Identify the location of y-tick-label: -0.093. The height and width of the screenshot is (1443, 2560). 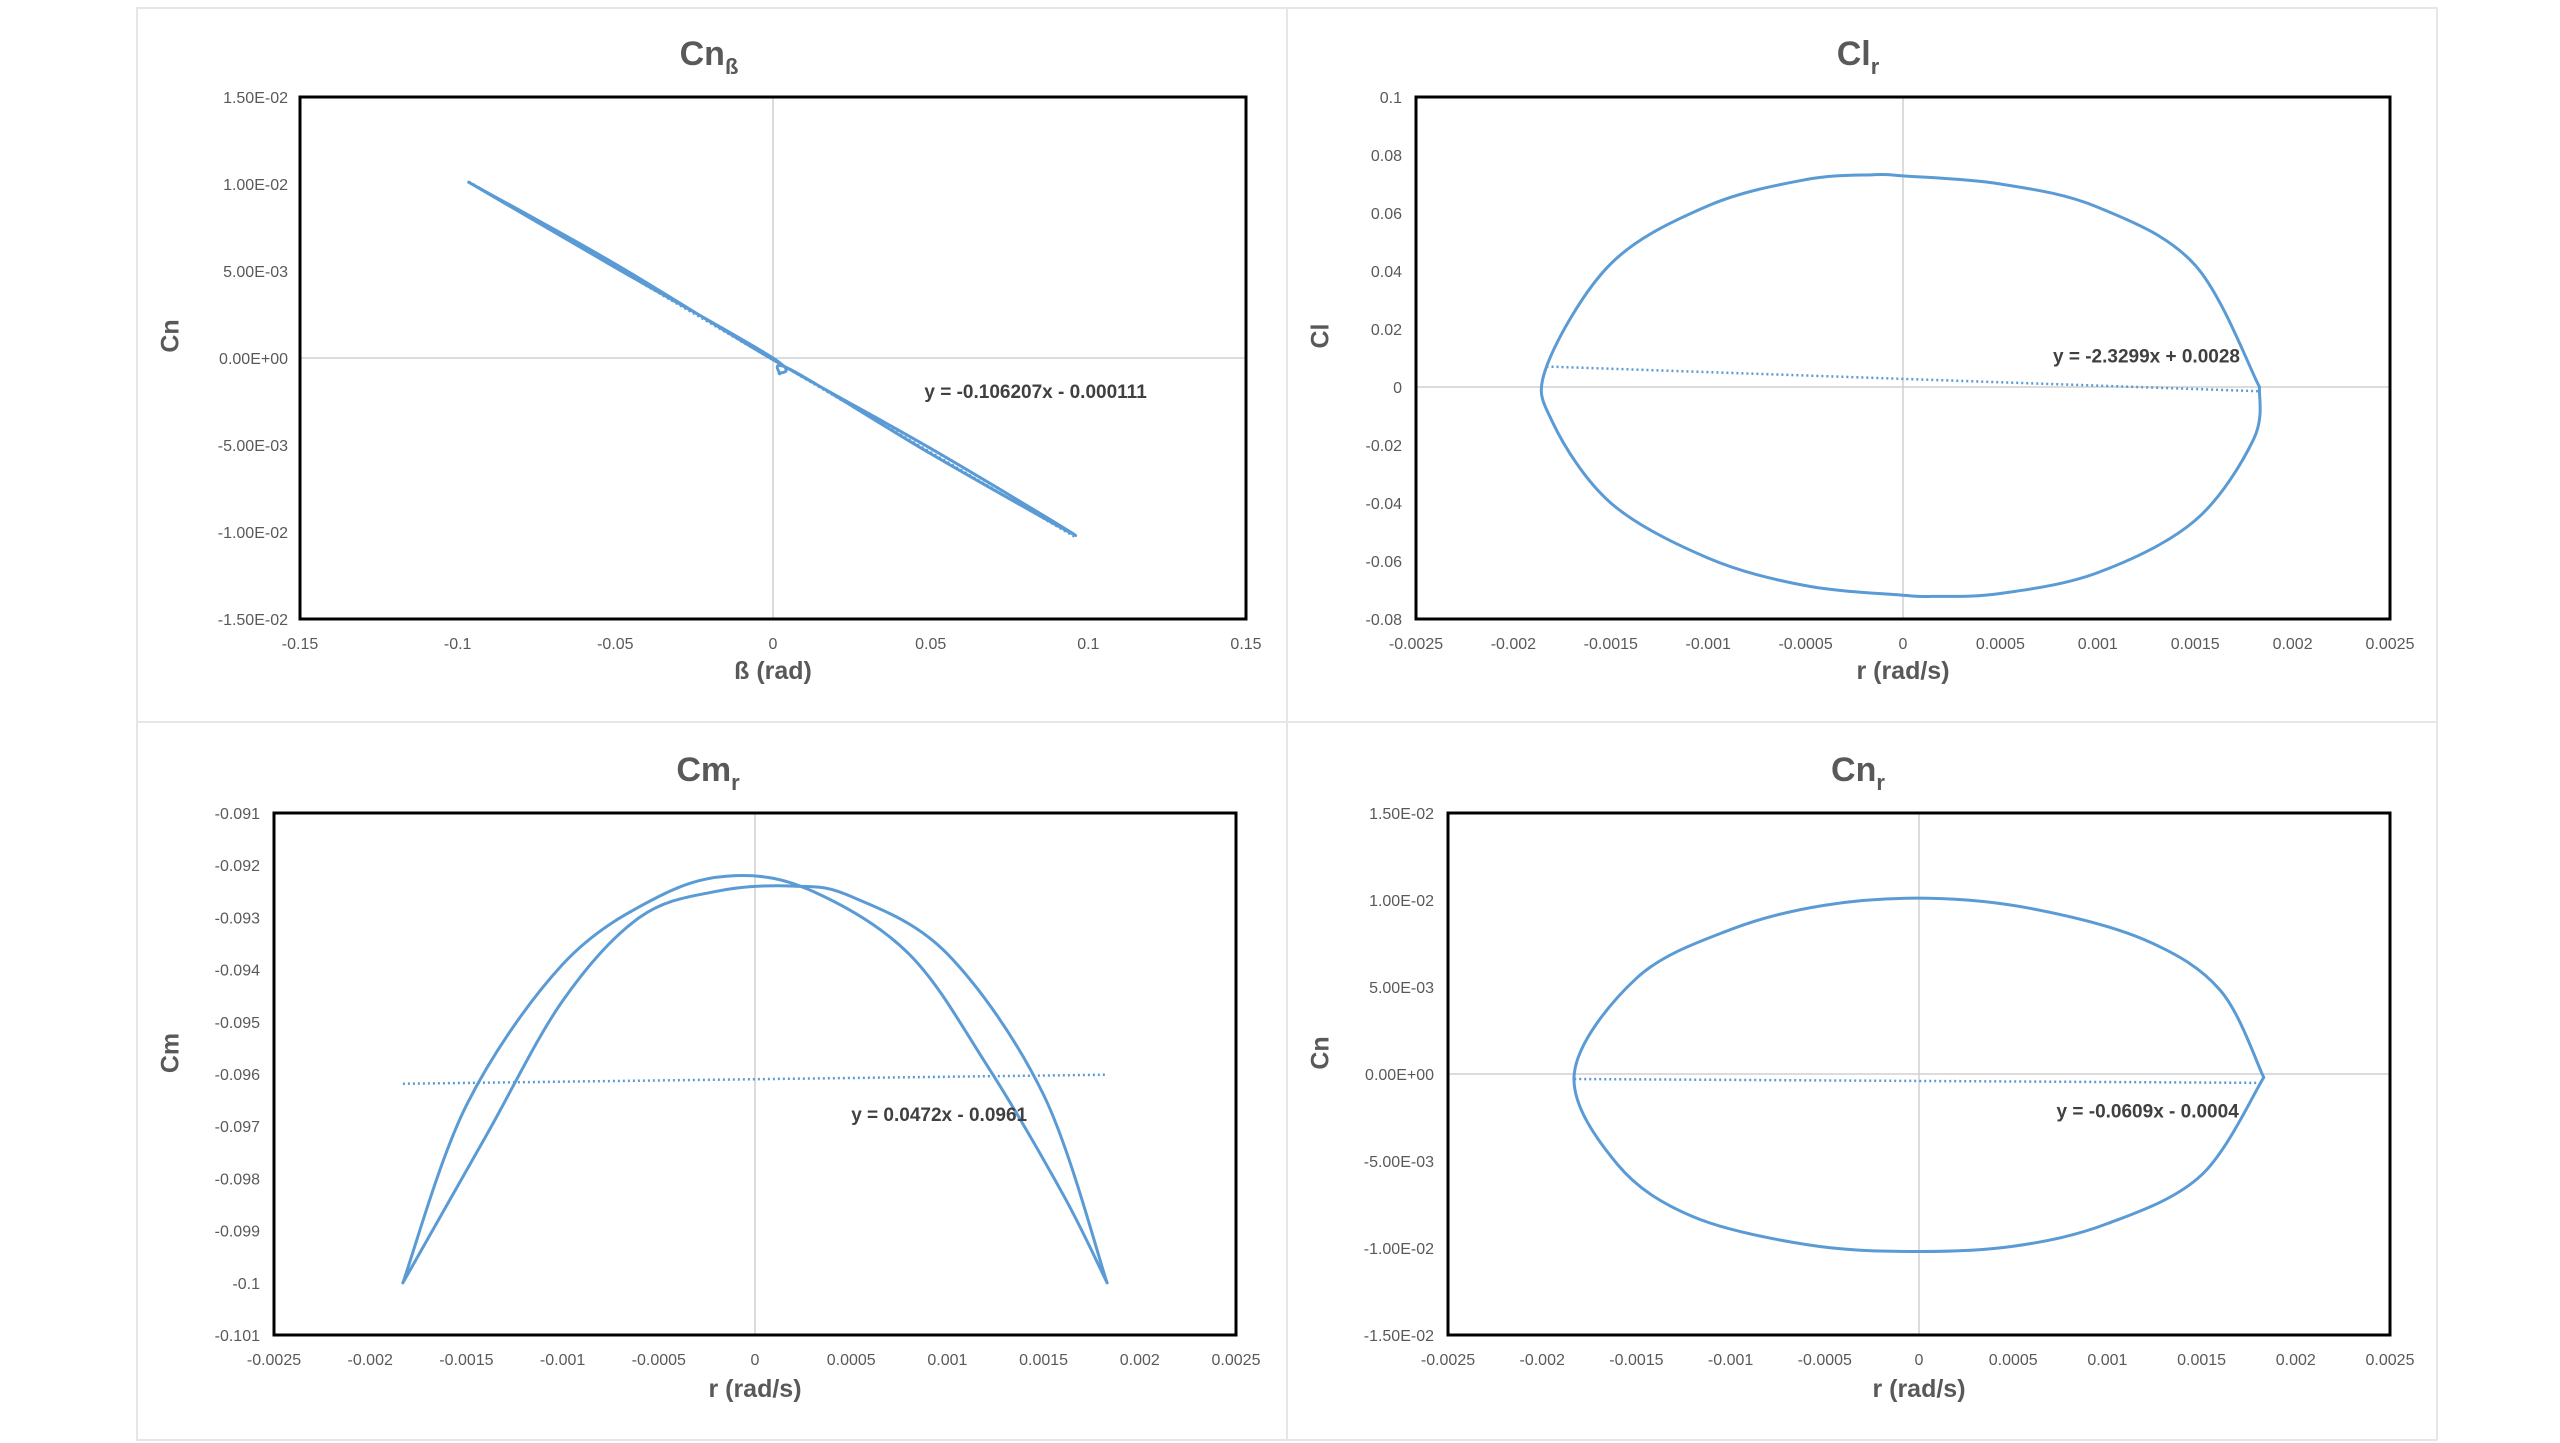
(237, 918).